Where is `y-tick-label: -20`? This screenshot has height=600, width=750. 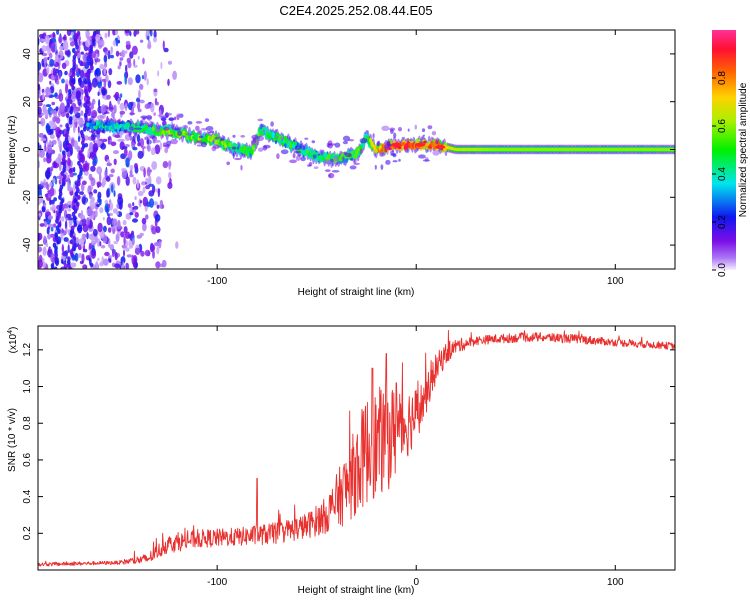
y-tick-label: -20 is located at coordinates (27, 197).